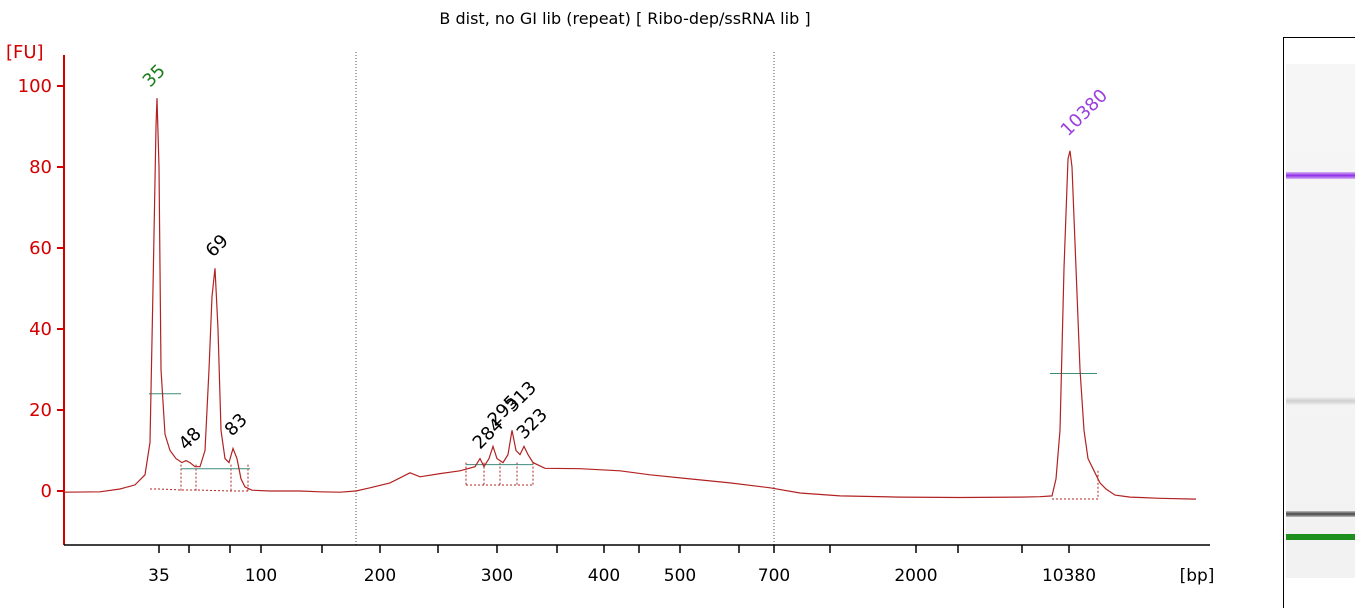 The image size is (1355, 608). Describe the element at coordinates (1320, 175) in the screenshot. I see `gel-band-upper-marker` at that location.